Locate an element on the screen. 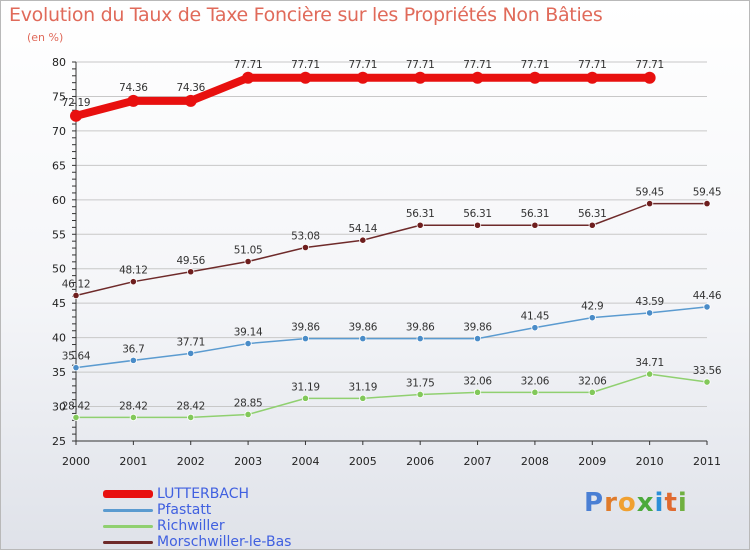 Image resolution: width=750 pixels, height=550 pixels. y-tick-label: 70 is located at coordinates (59, 131).